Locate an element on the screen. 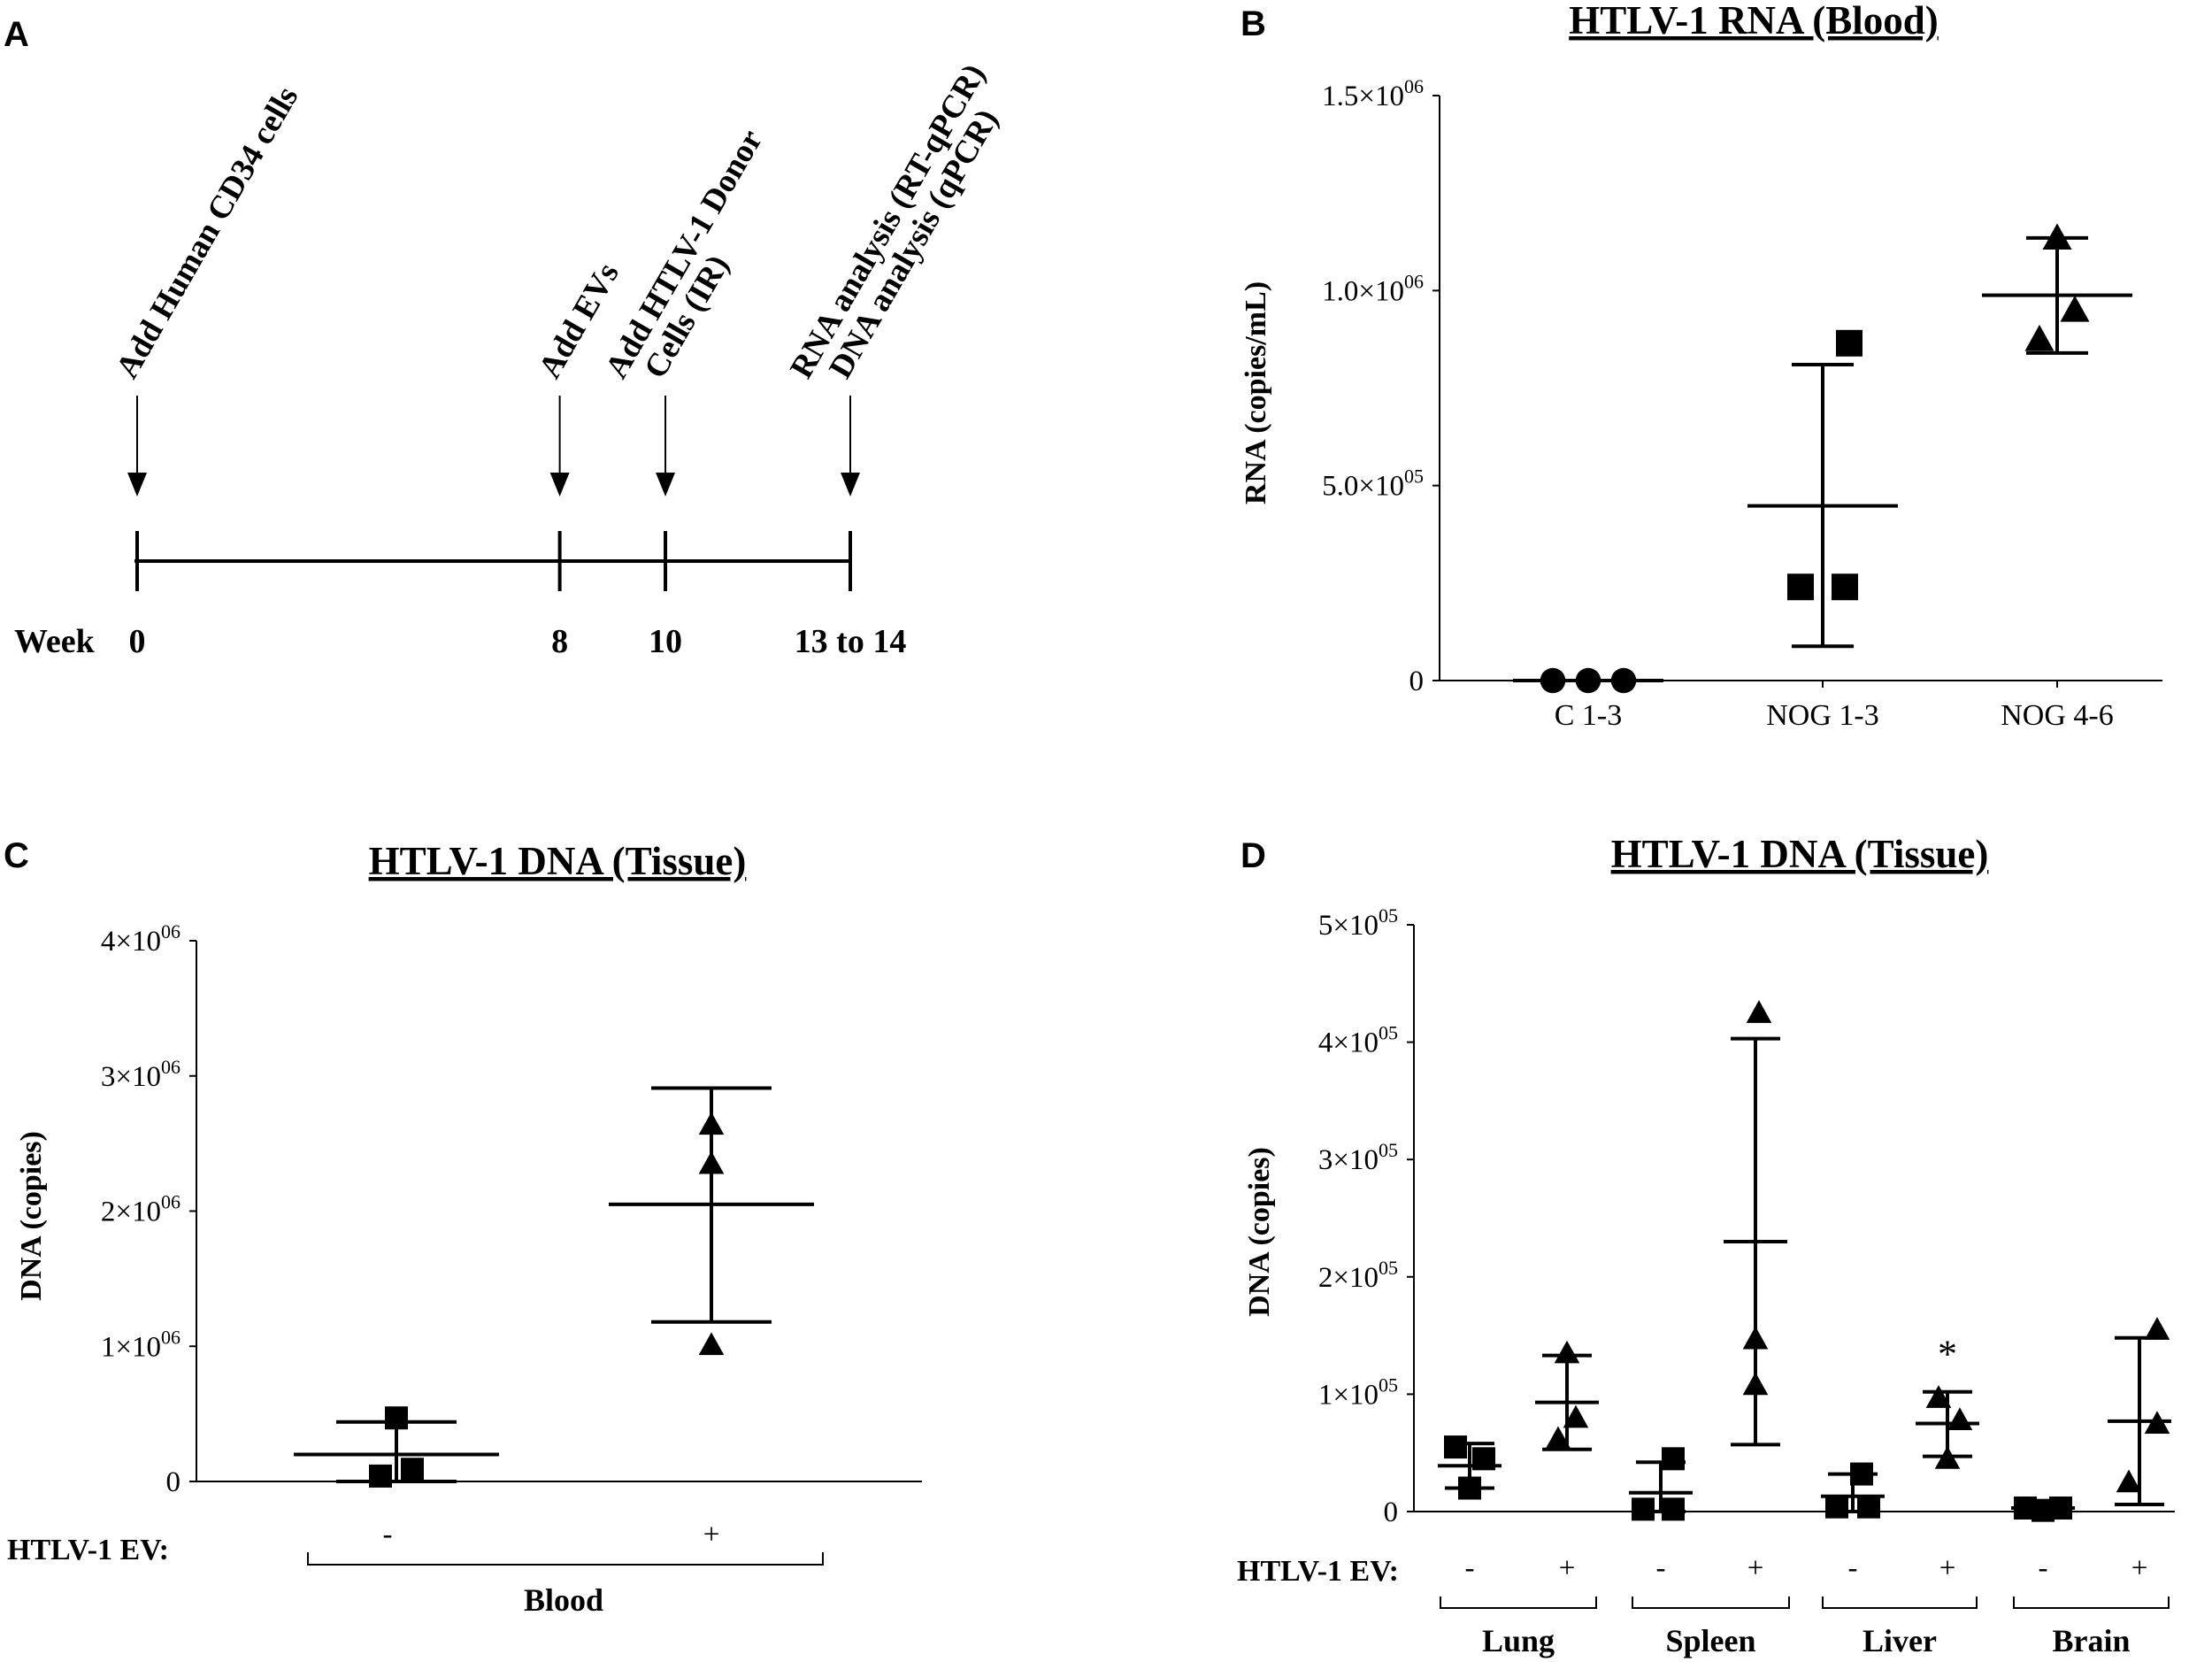 The image size is (2212, 1662). panel-b-category-label: NOG 4-6 is located at coordinates (2057, 715).